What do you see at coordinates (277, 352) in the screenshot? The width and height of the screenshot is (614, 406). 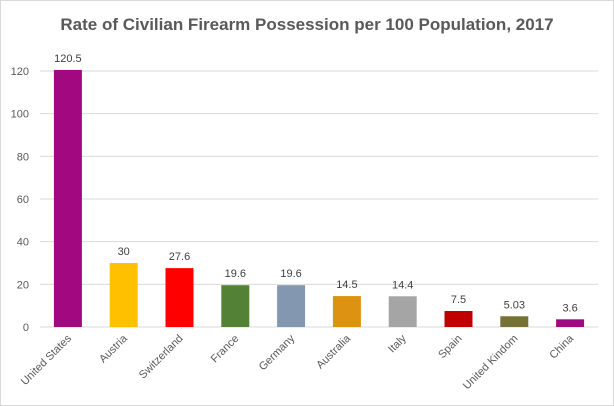 I see `x-tick-label: Germany` at bounding box center [277, 352].